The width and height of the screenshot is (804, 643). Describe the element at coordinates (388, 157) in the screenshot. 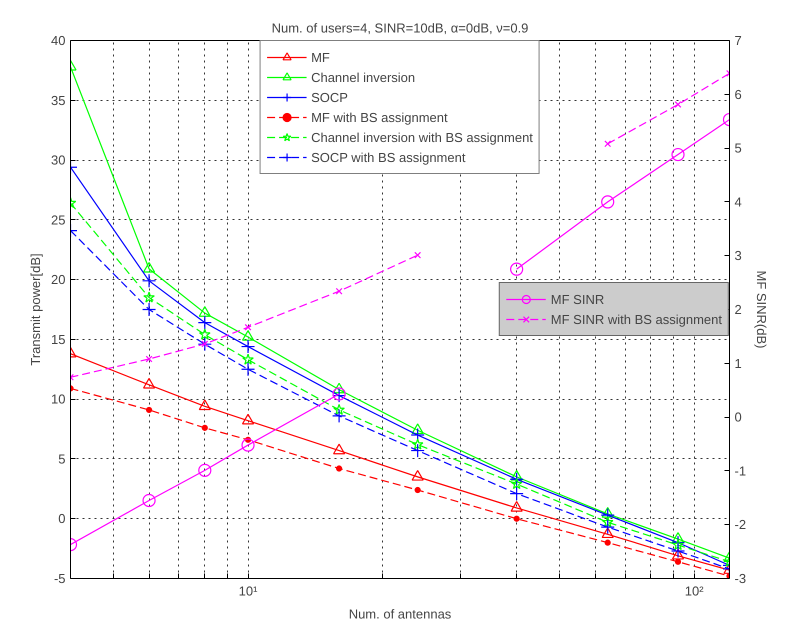

I see `legend-label: SOCP with BS assignment` at that location.